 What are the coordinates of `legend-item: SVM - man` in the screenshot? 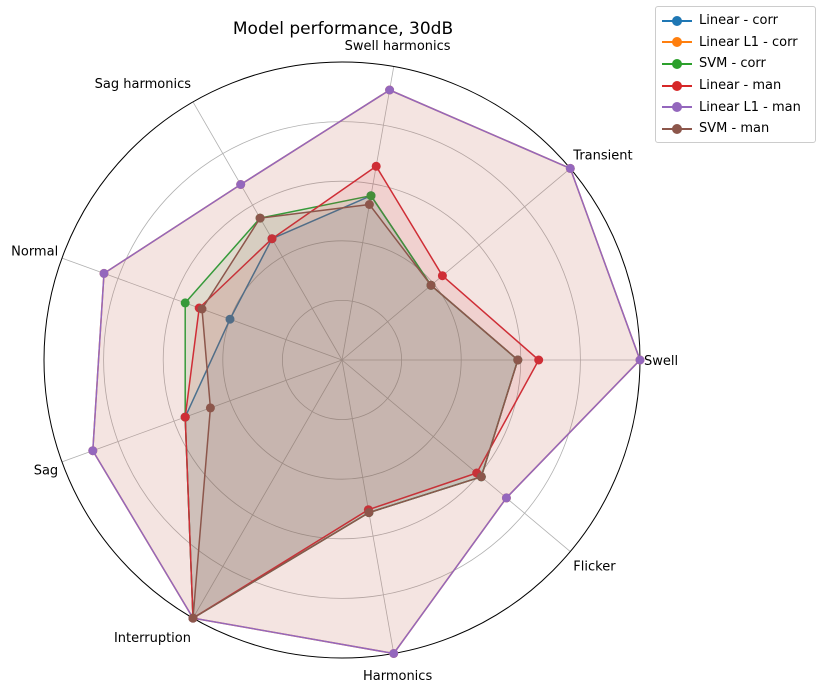 It's located at (738, 129).